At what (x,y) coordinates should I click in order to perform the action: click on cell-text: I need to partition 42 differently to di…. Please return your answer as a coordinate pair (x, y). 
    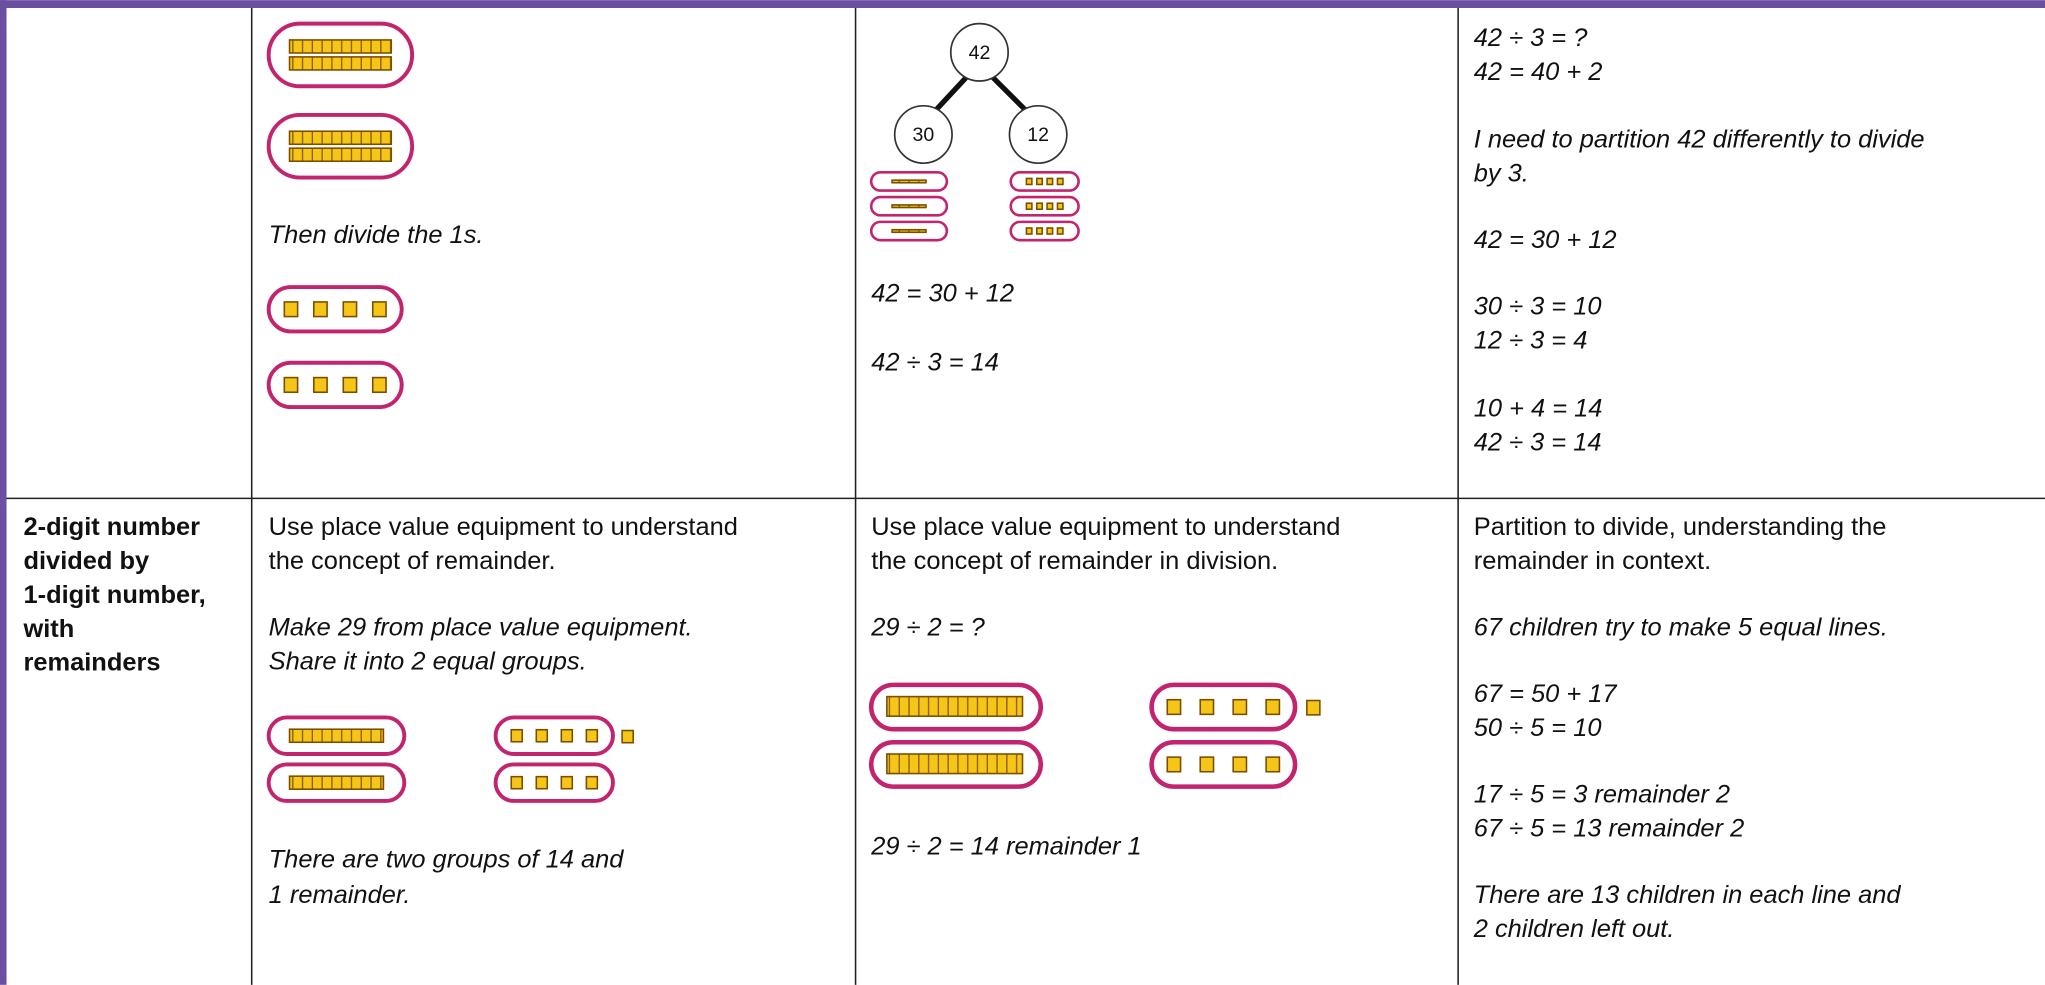
    Looking at the image, I should click on (1699, 140).